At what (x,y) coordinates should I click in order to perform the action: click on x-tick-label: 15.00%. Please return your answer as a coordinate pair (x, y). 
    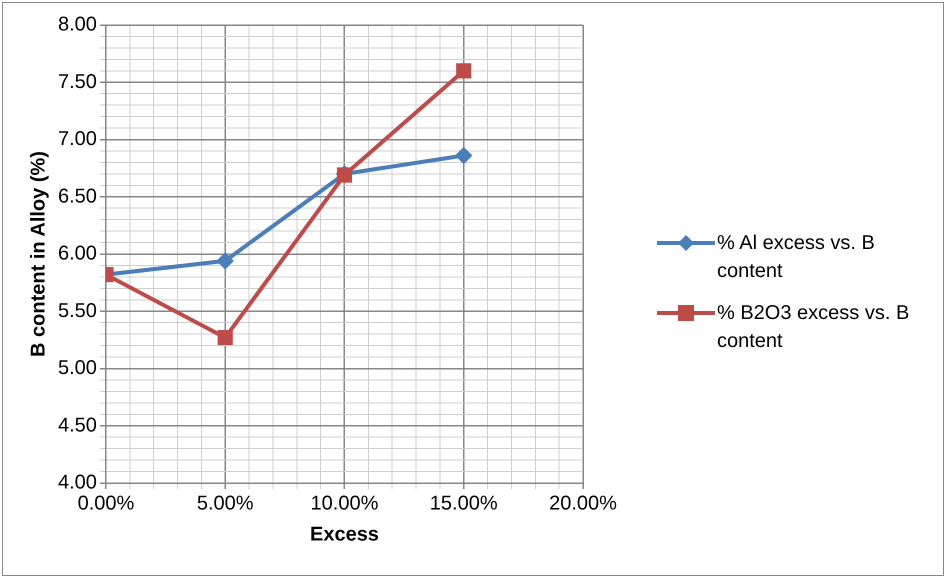
    Looking at the image, I should click on (464, 503).